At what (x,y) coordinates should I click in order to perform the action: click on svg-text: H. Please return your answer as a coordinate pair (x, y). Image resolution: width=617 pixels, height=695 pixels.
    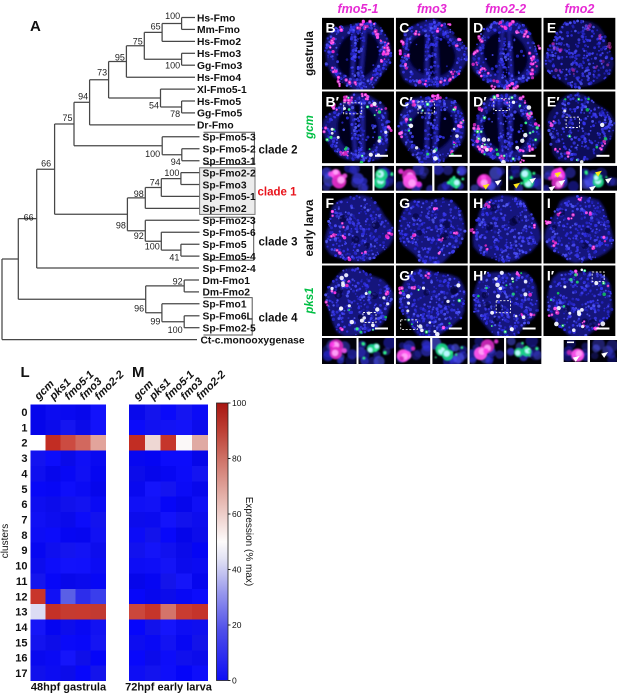
    Looking at the image, I should click on (478, 203).